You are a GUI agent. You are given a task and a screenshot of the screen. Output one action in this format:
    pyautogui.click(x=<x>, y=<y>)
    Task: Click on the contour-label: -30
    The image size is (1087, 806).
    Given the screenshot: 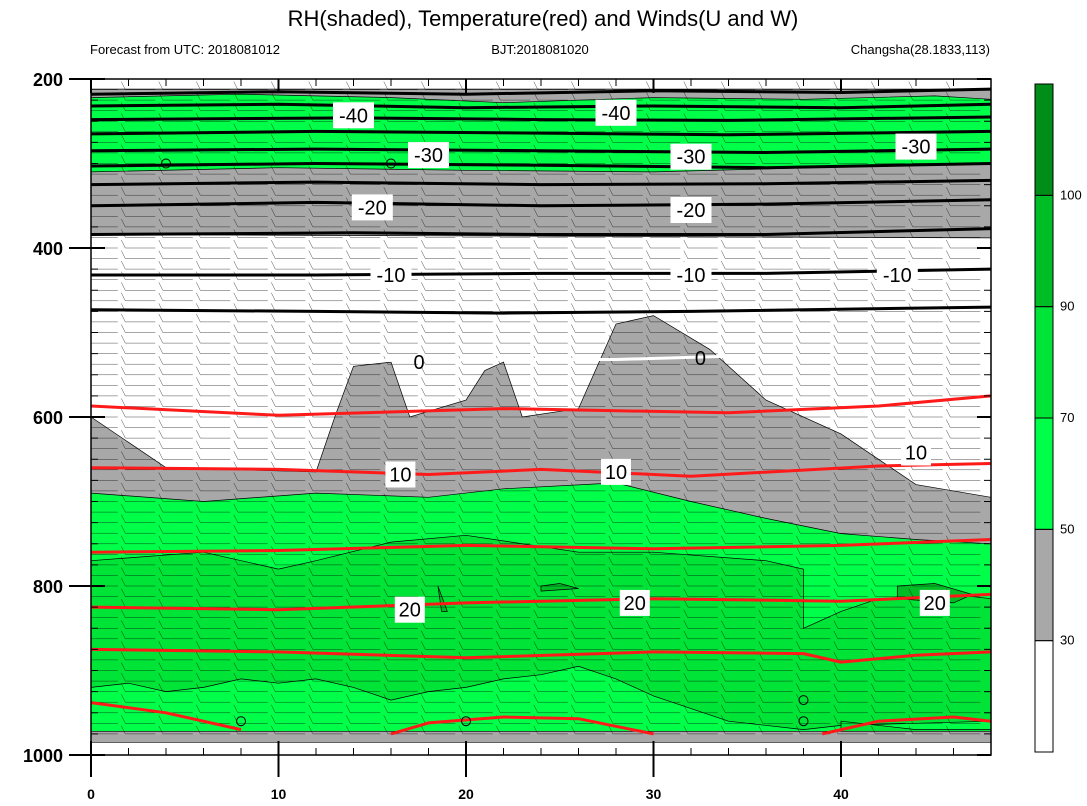 What is the action you would take?
    pyautogui.click(x=916, y=146)
    